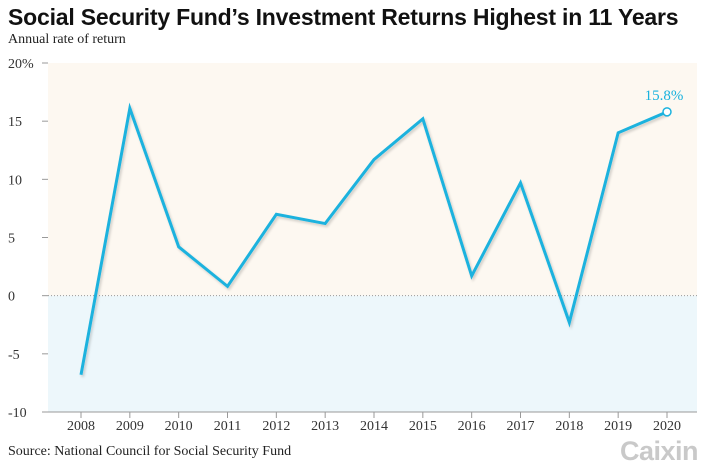 This screenshot has width=706, height=471. What do you see at coordinates (67, 39) in the screenshot?
I see `chart-subtitle: Annual rate of return` at bounding box center [67, 39].